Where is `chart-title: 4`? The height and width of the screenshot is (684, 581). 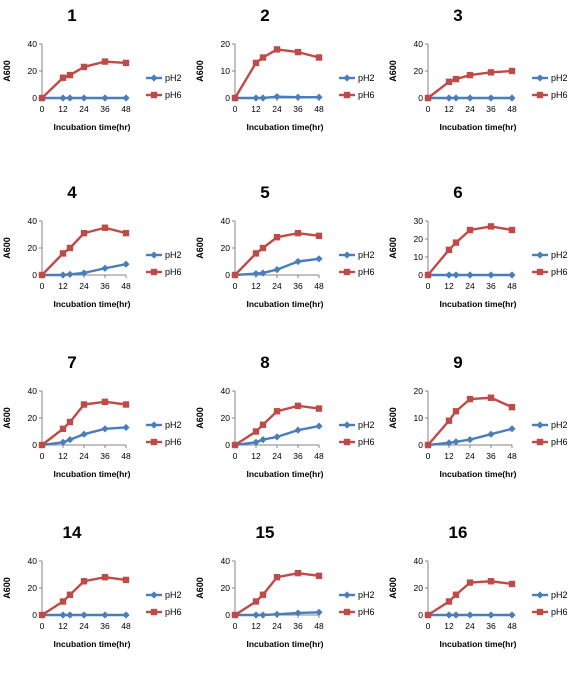
chart-title: 4 is located at coordinates (72, 192).